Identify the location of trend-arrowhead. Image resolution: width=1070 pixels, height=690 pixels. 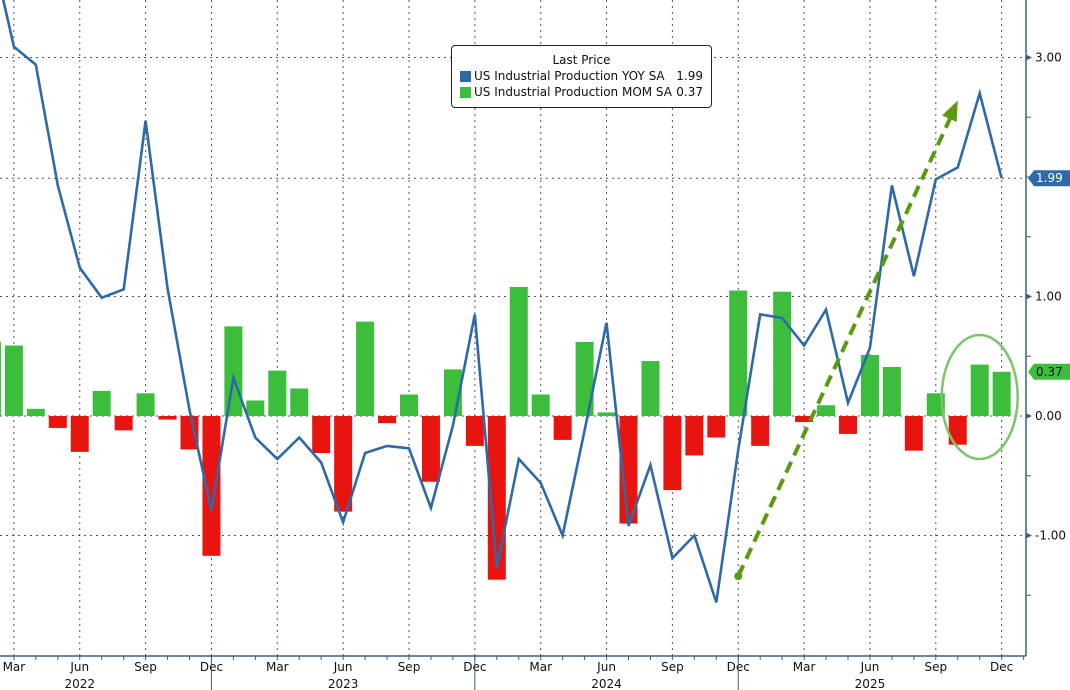
(950, 111).